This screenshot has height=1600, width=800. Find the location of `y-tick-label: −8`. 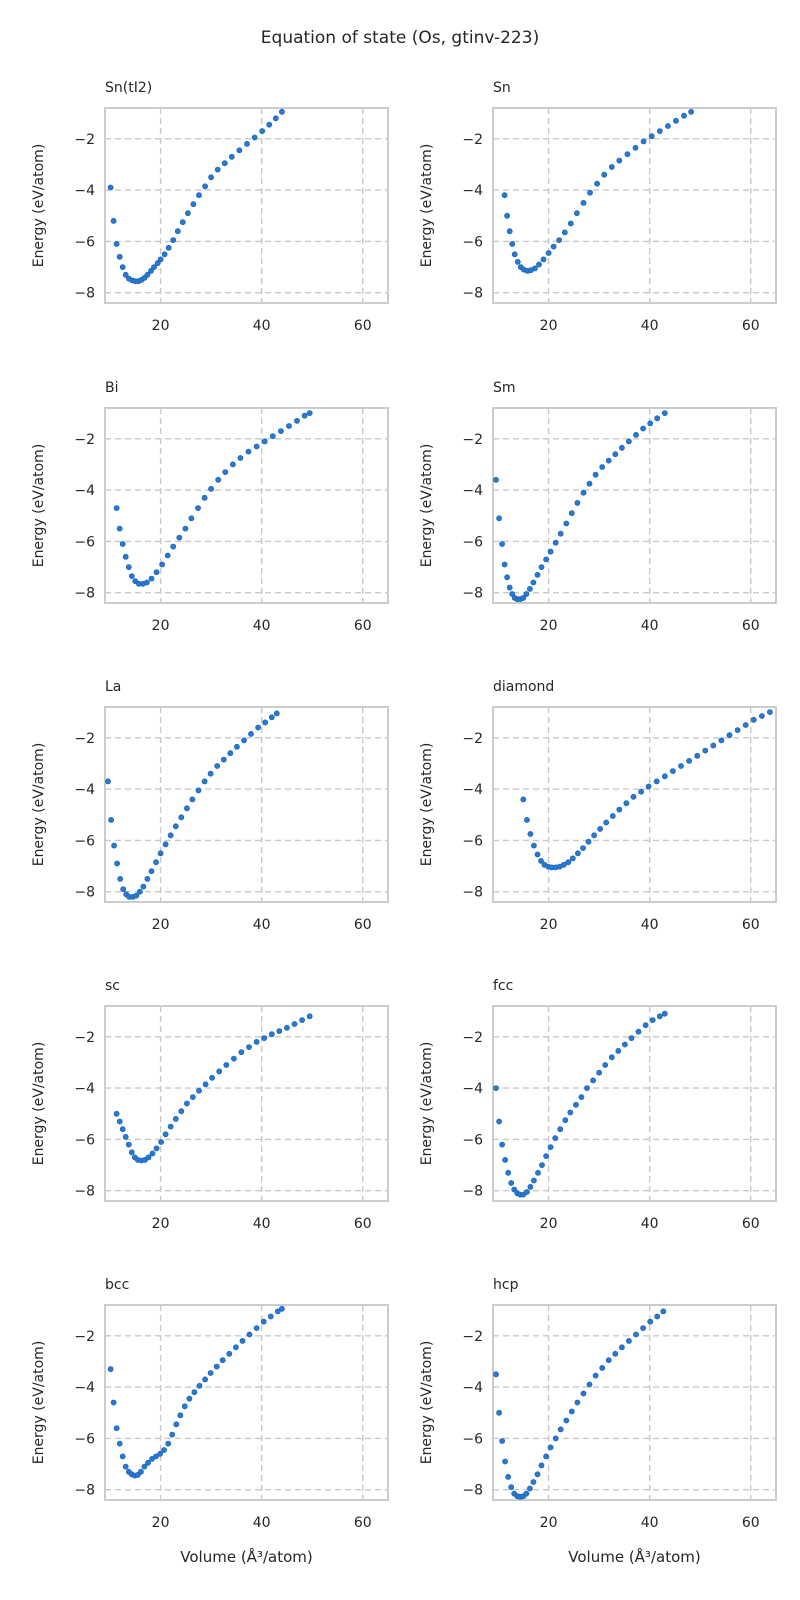

y-tick-label: −8 is located at coordinates (472, 1491).